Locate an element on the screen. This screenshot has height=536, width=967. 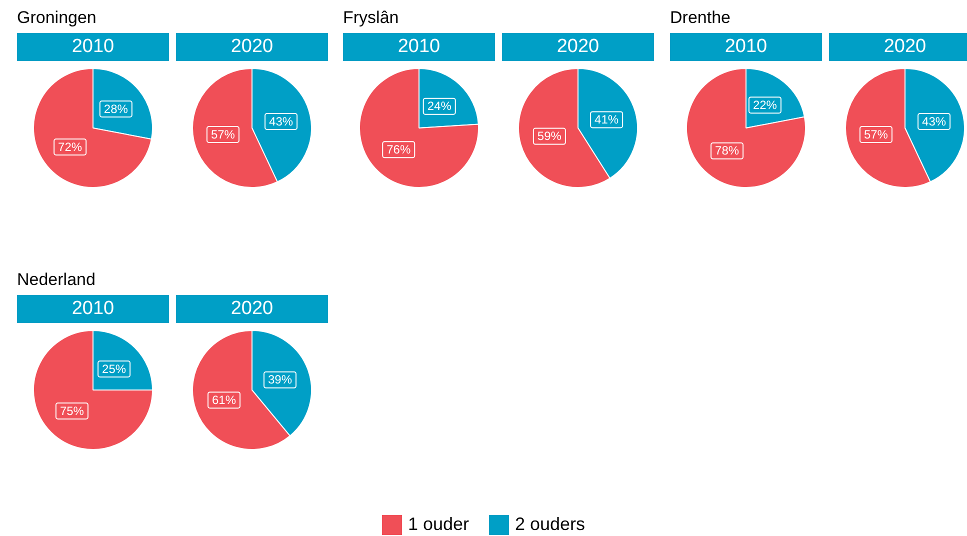
legend-label: 2 ouders is located at coordinates (550, 524).